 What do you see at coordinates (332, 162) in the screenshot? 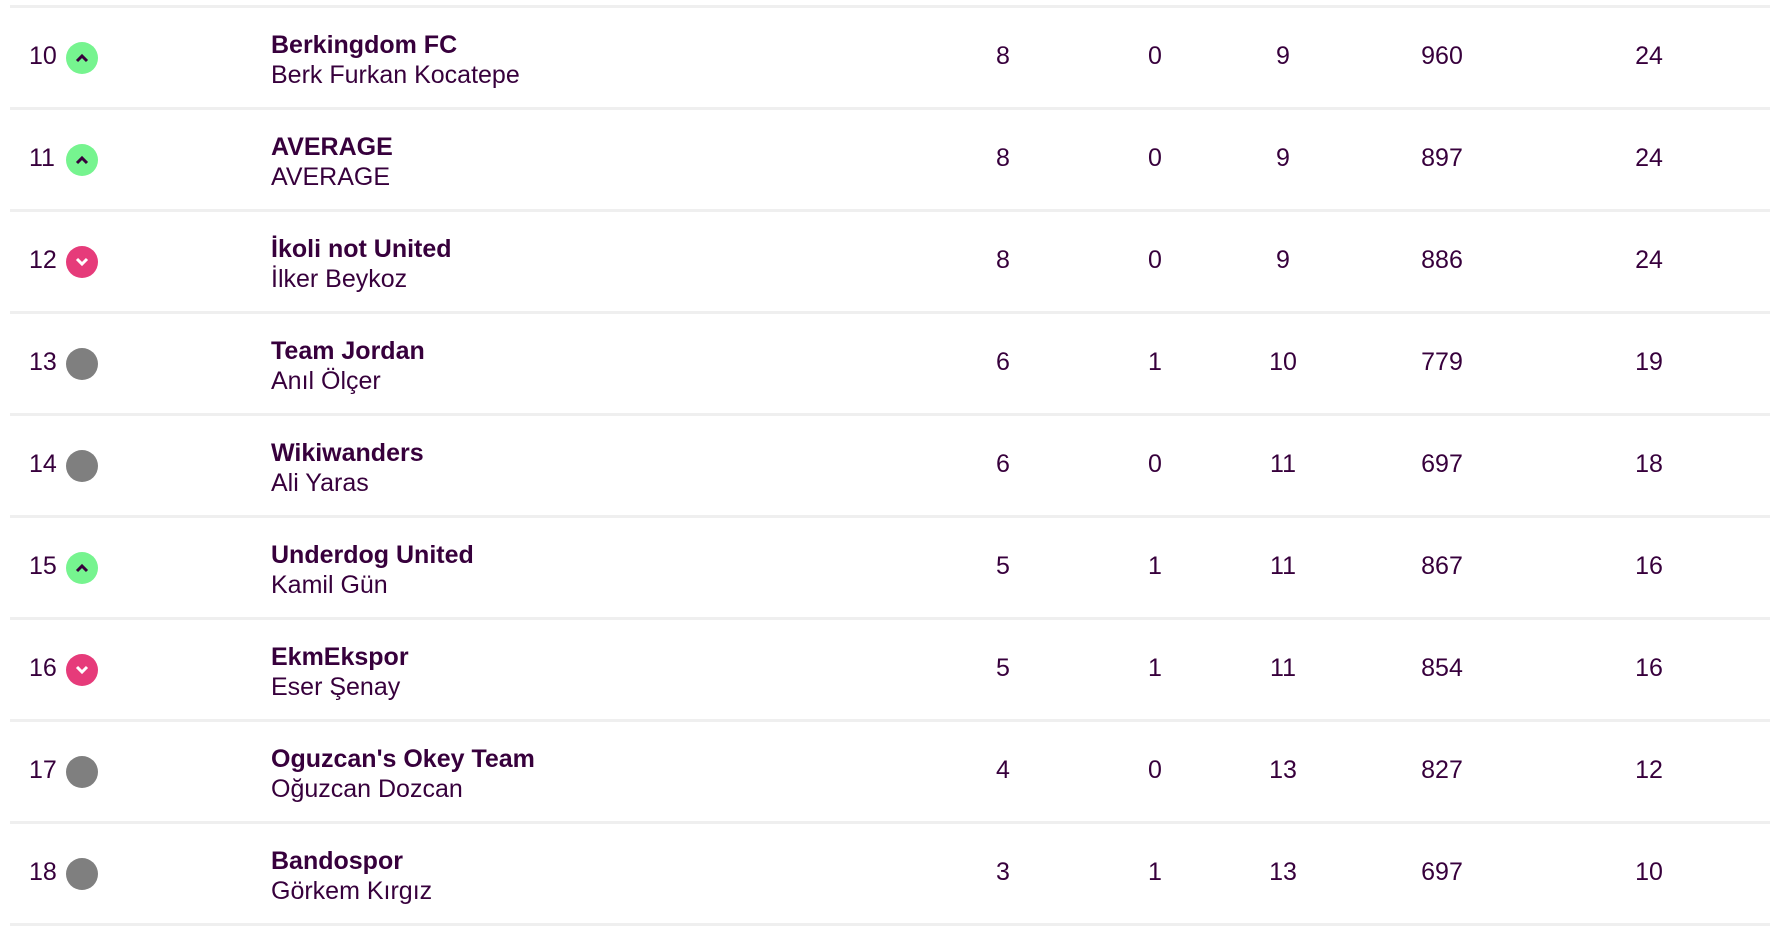
I see `team-cell: AVERAGE AVERAGE` at bounding box center [332, 162].